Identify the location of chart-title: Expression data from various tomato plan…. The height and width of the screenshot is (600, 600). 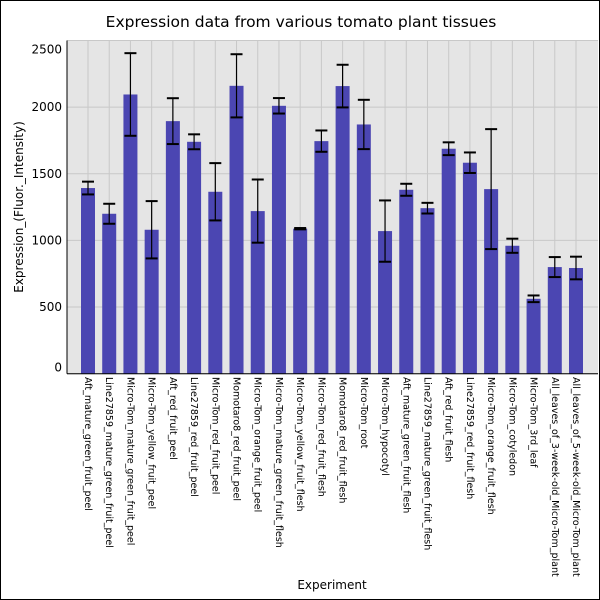
(301, 22).